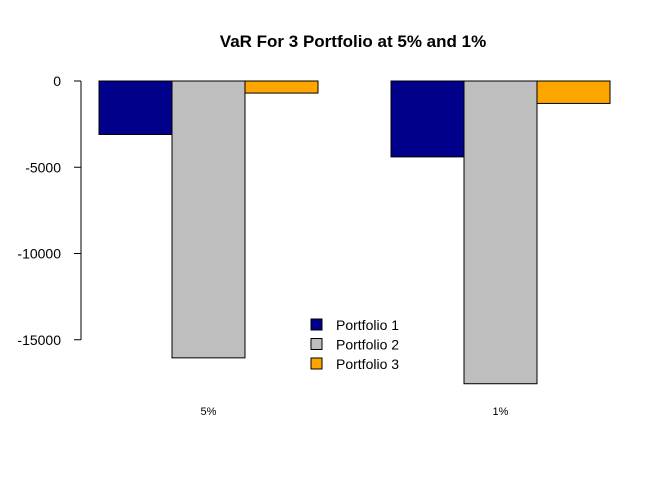 This screenshot has width=672, height=480. I want to click on bar-portfolio-1-second, so click(427, 119).